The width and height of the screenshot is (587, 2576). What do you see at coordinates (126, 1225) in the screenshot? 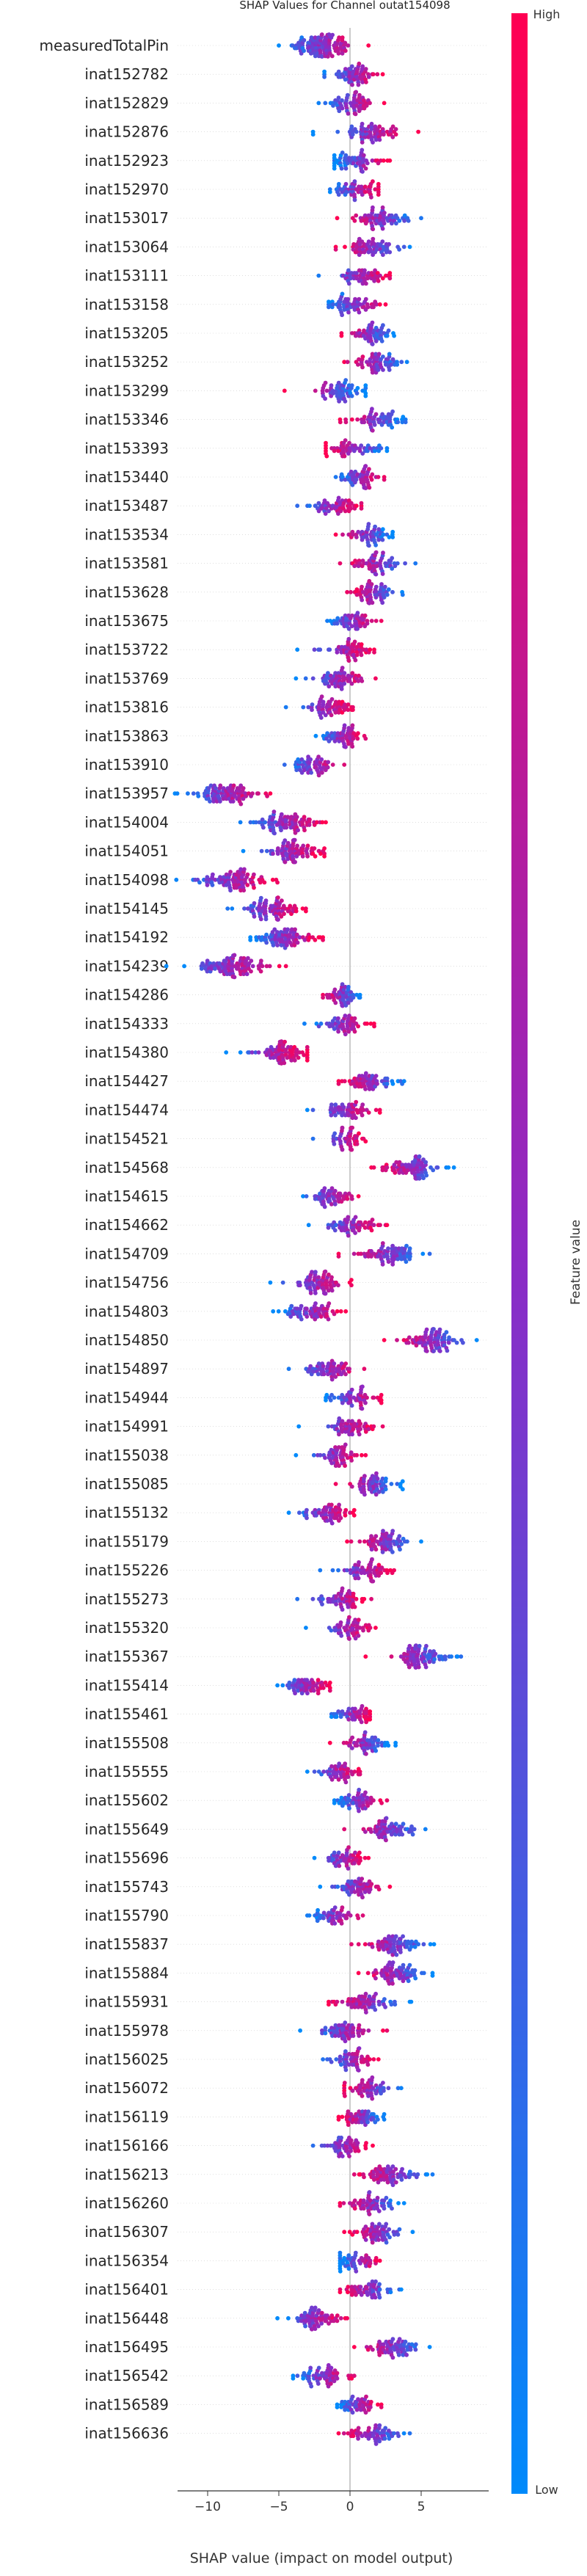
I see `feature-label: inat154662` at bounding box center [126, 1225].